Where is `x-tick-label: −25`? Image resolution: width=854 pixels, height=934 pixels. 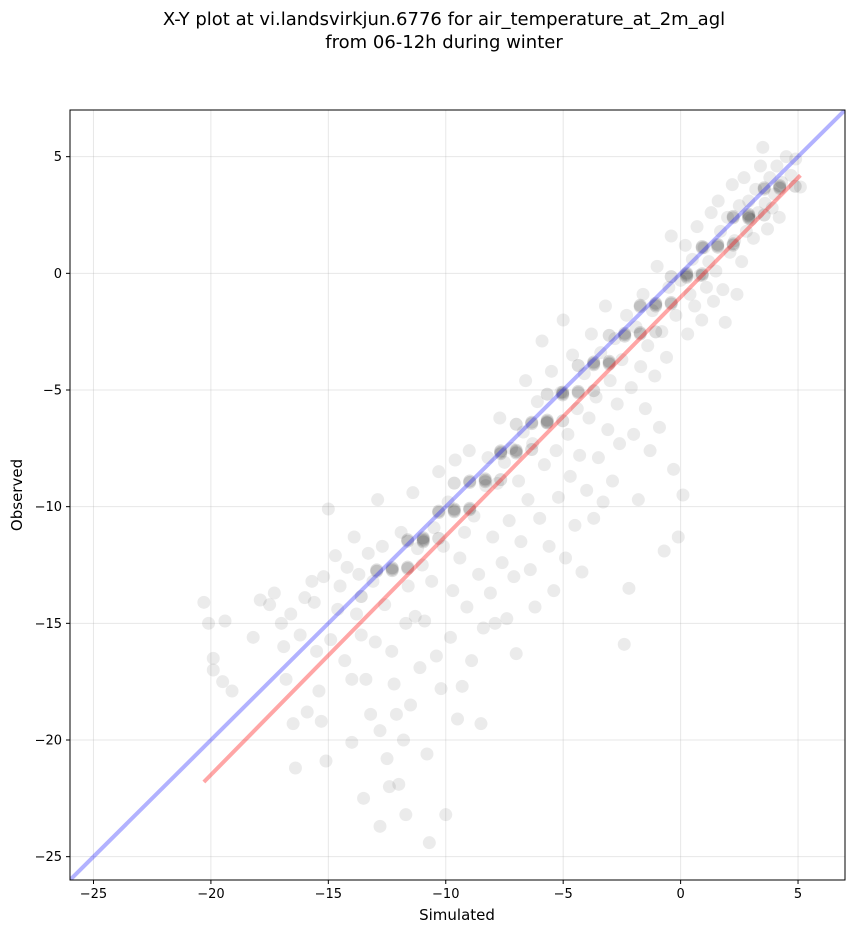
x-tick-label: −25 is located at coordinates (93, 894).